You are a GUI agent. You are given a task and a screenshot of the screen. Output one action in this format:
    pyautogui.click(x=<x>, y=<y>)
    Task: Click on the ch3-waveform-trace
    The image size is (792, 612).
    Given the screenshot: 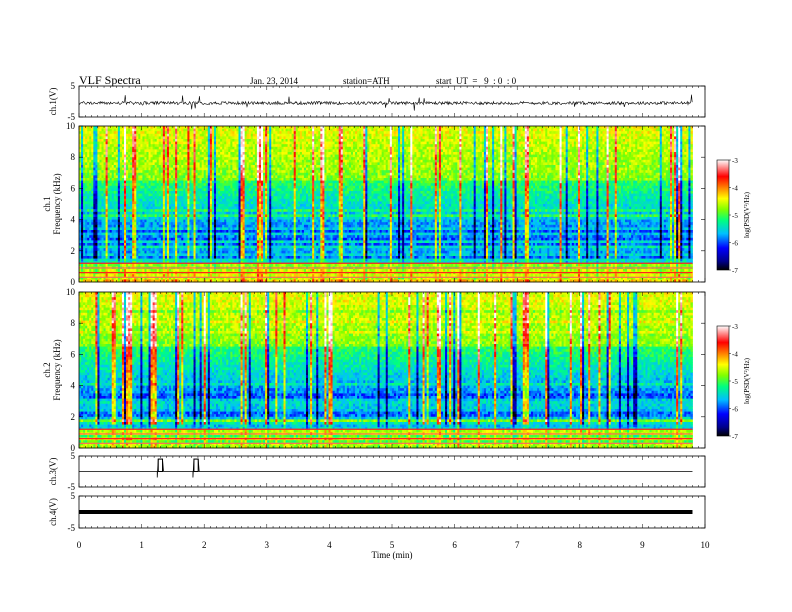 What is the action you would take?
    pyautogui.click(x=385, y=468)
    